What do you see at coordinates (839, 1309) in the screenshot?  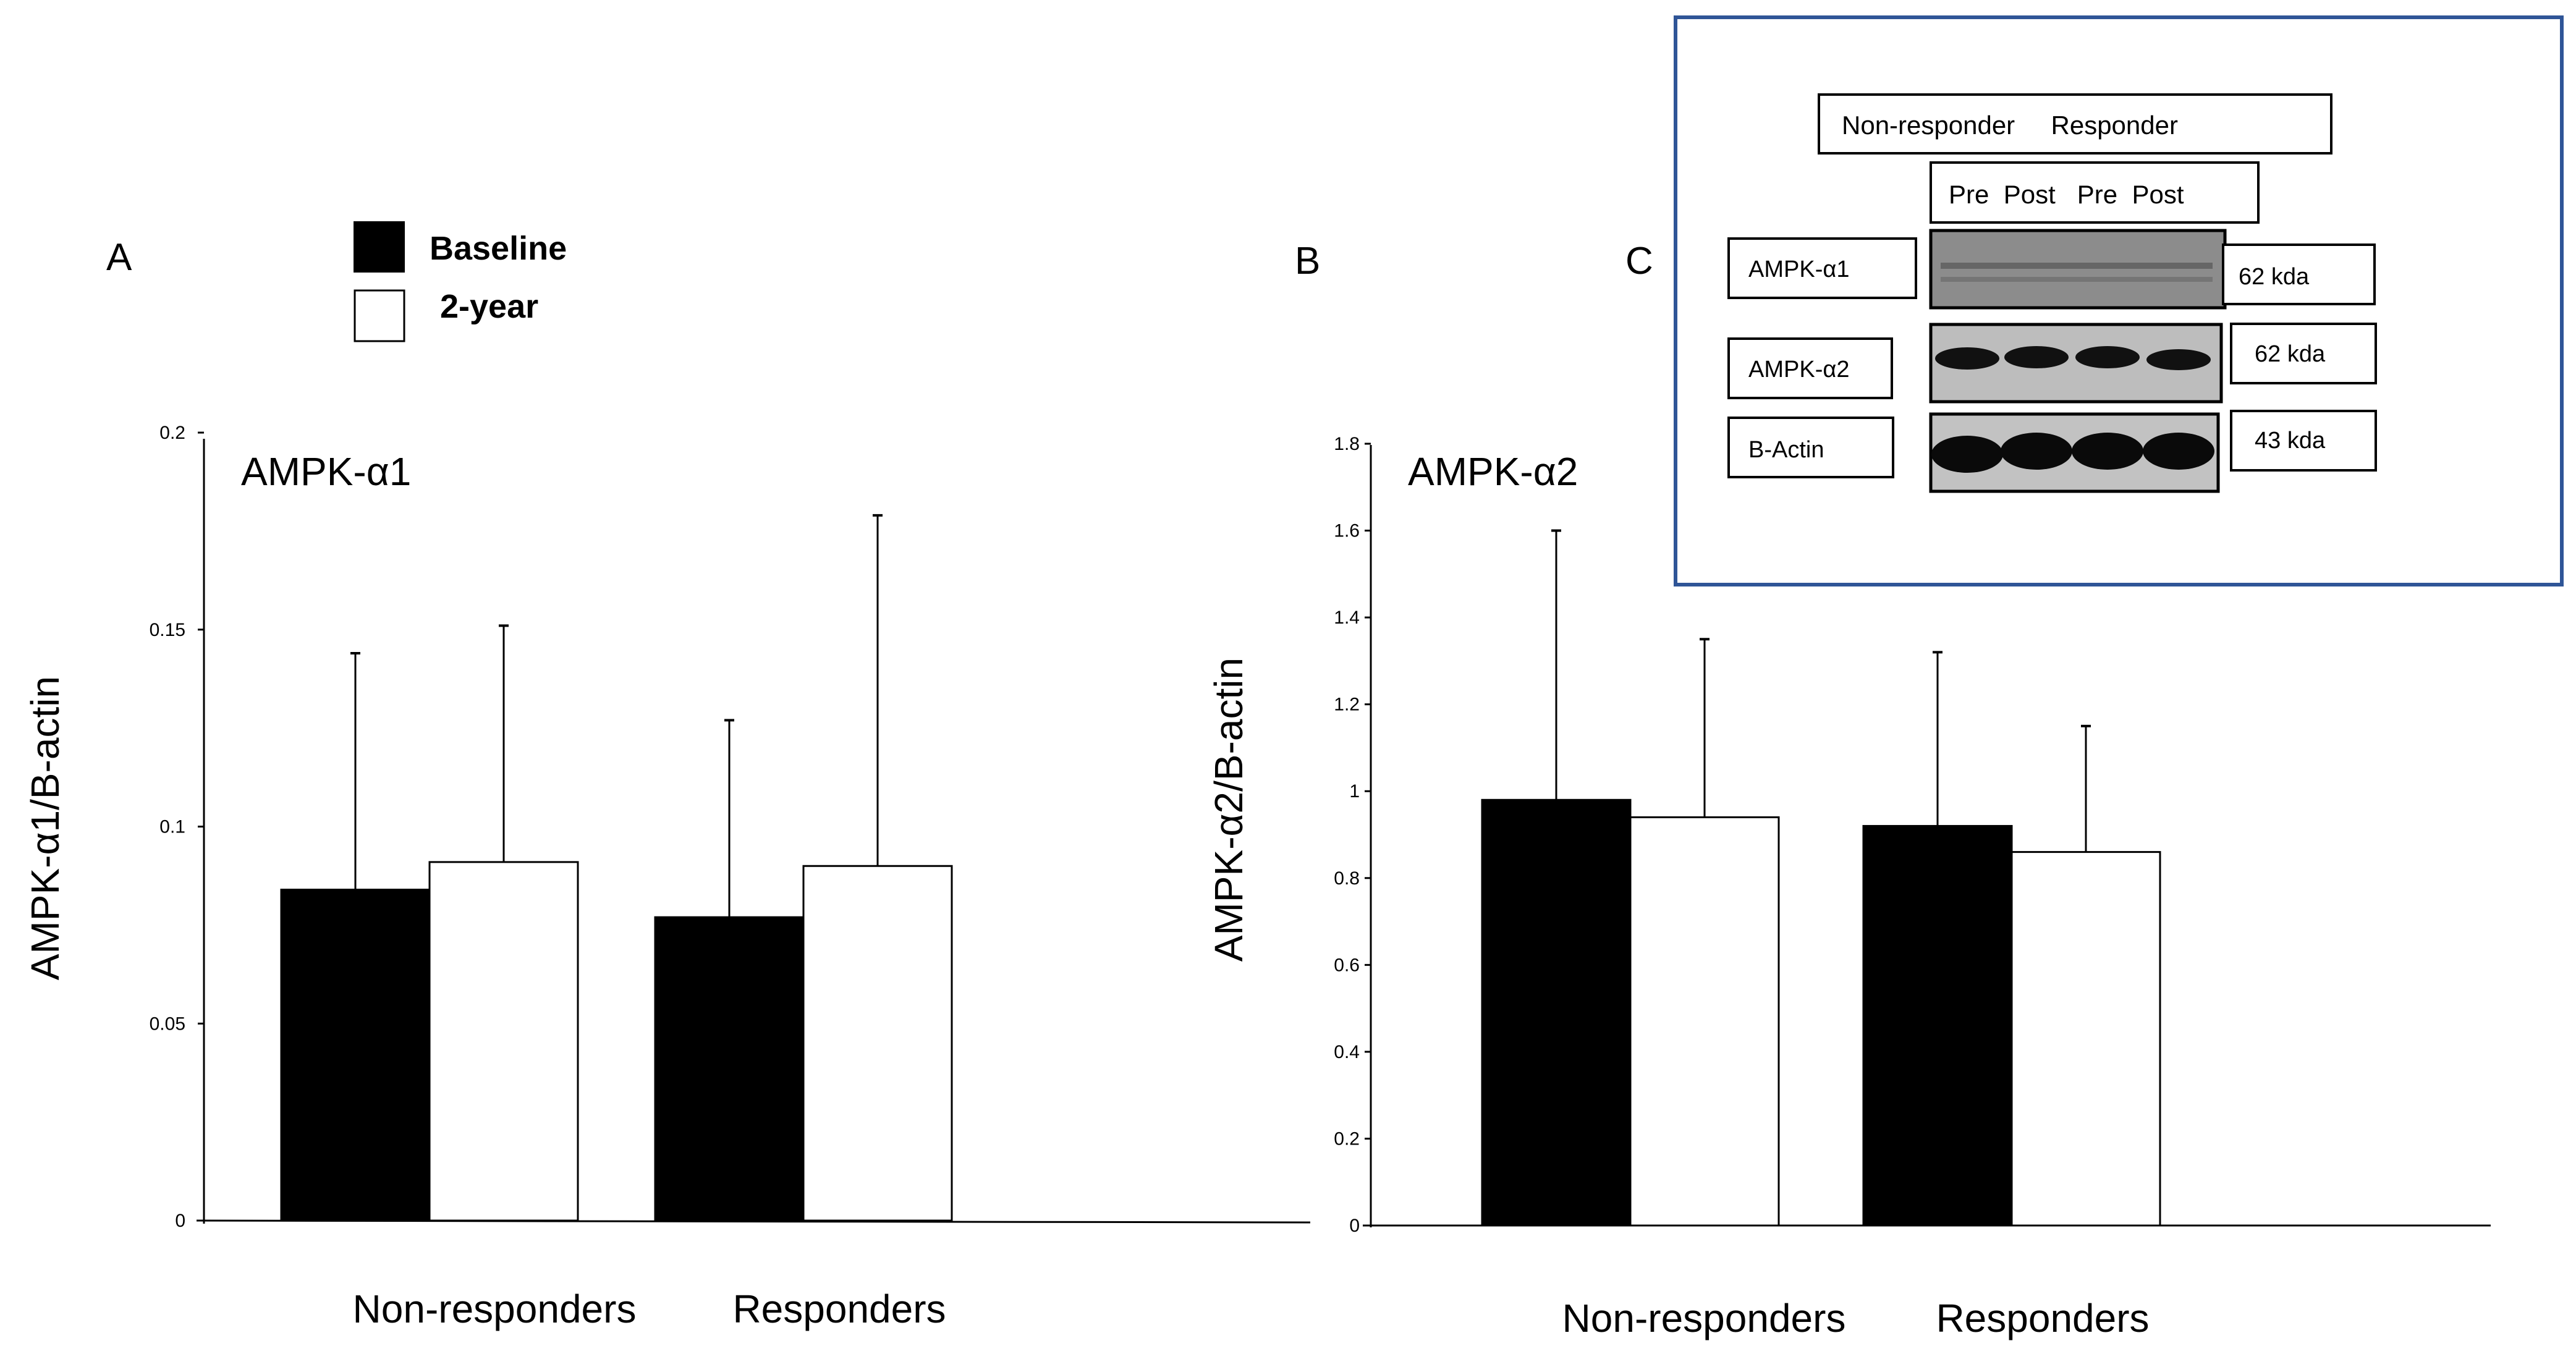 I see `chart-a-category-label: Responders` at bounding box center [839, 1309].